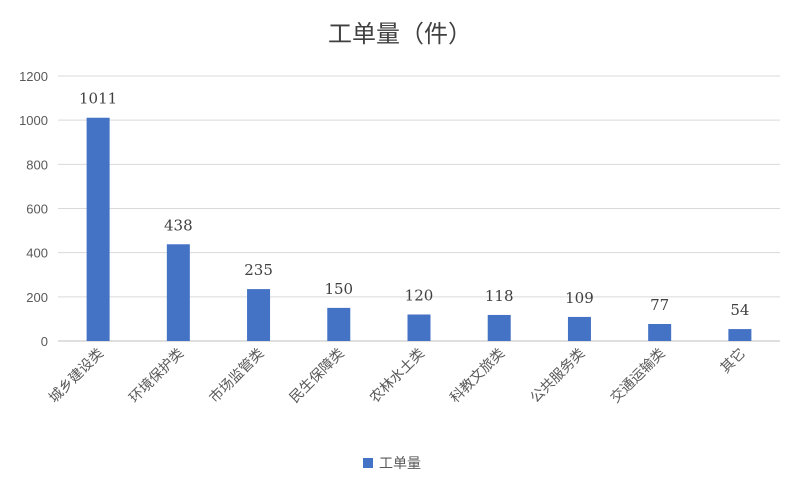  I want to click on x-tick-label: 农林水土类, so click(397, 376).